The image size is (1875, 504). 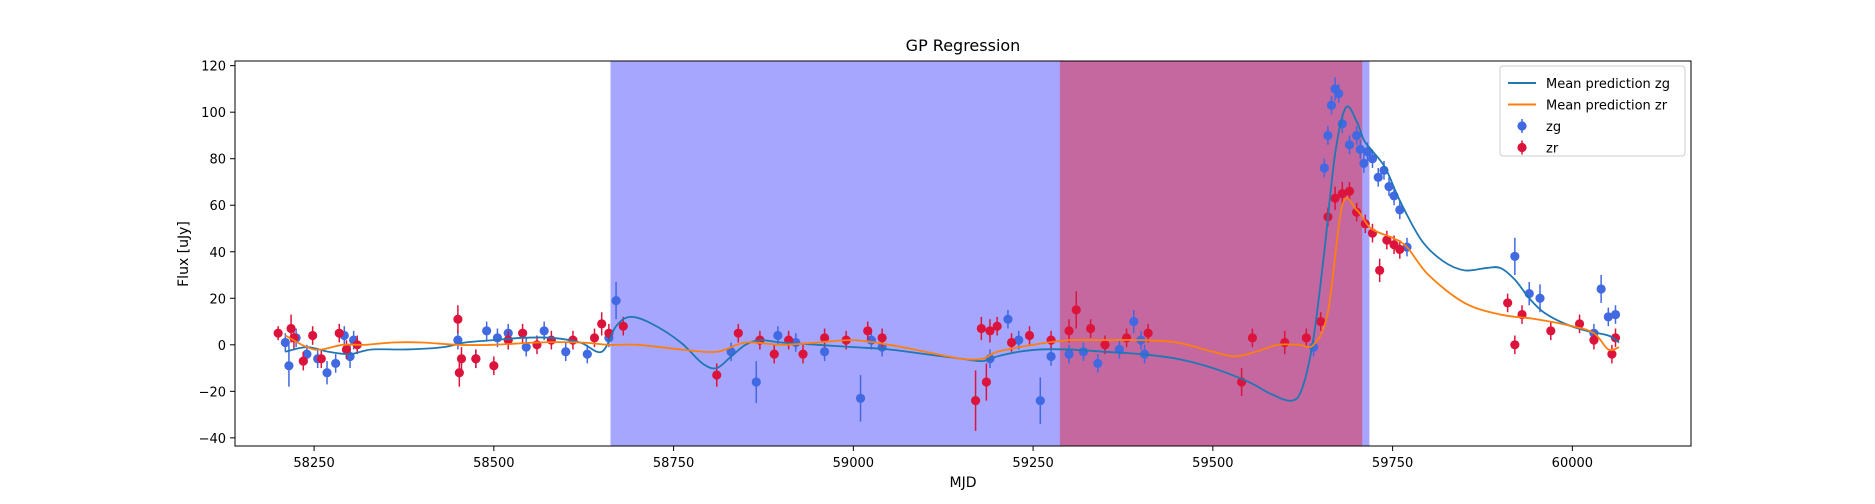 What do you see at coordinates (212, 439) in the screenshot?
I see `y-tick-label: −40` at bounding box center [212, 439].